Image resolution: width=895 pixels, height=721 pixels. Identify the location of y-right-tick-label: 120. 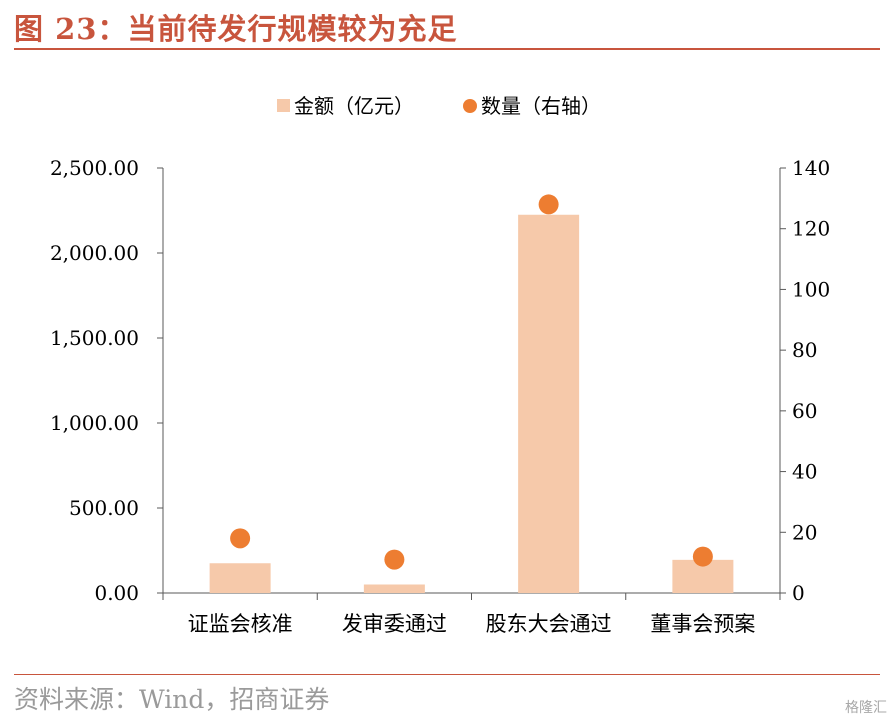
(811, 229).